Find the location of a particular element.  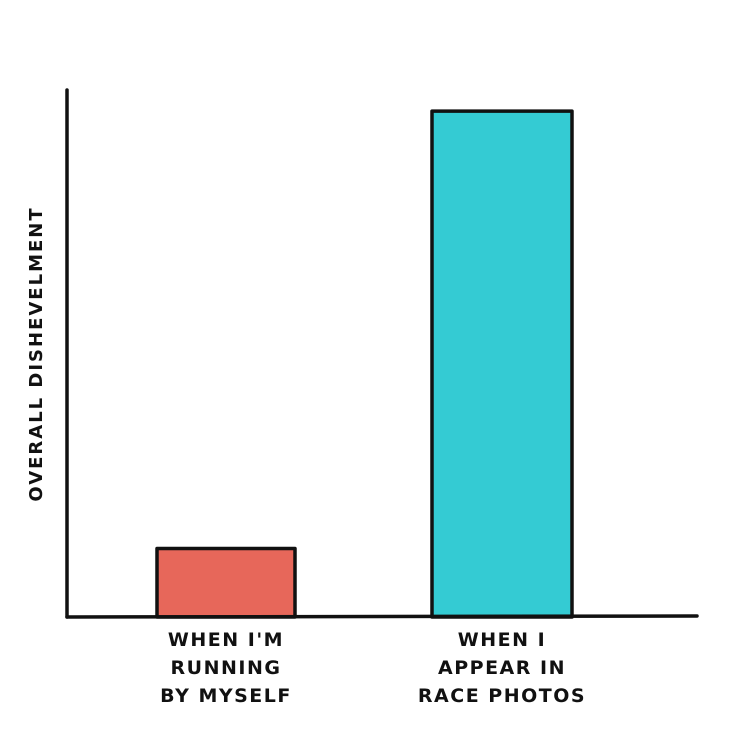

category-label-1: WHEN I'M RUNNING BY MYSELF is located at coordinates (226, 668).